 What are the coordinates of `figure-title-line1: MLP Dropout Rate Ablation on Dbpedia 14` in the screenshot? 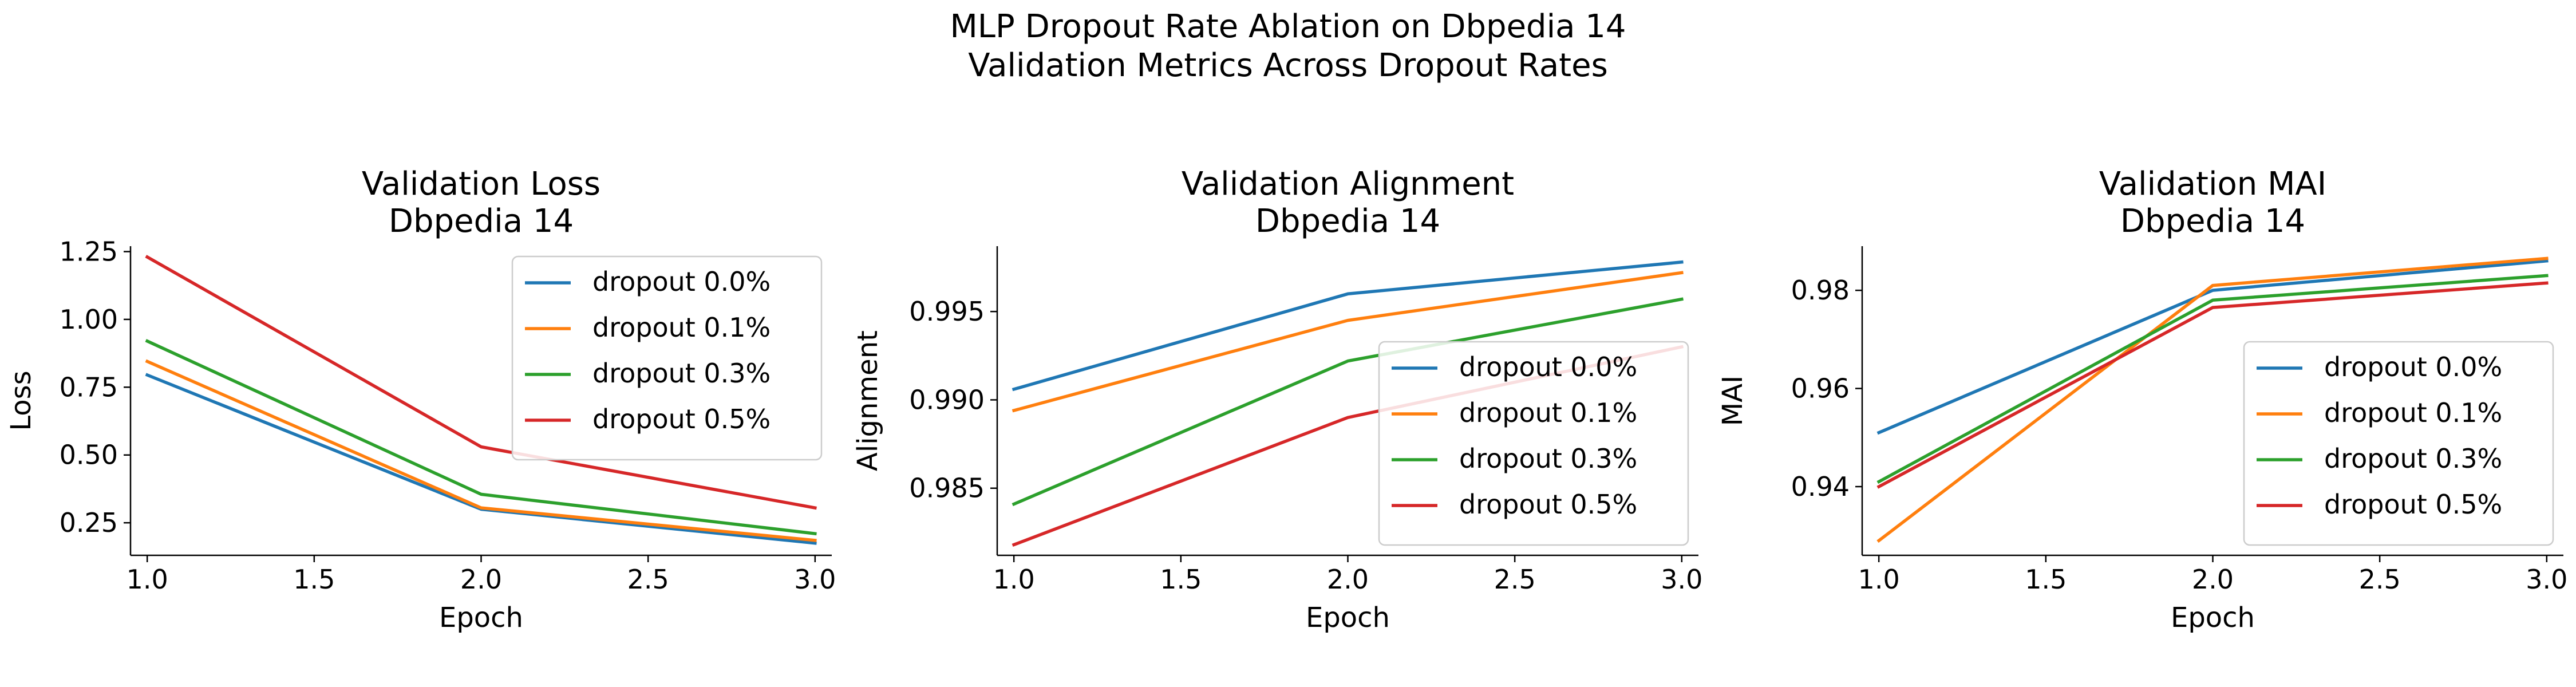 It's located at (1288, 27).